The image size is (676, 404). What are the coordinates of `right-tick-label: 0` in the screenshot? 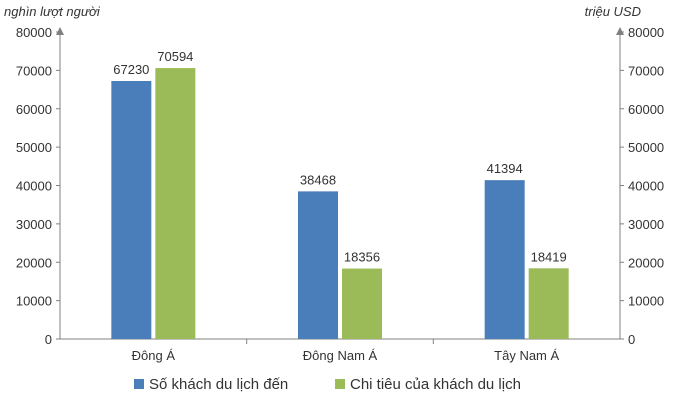 It's located at (631, 339).